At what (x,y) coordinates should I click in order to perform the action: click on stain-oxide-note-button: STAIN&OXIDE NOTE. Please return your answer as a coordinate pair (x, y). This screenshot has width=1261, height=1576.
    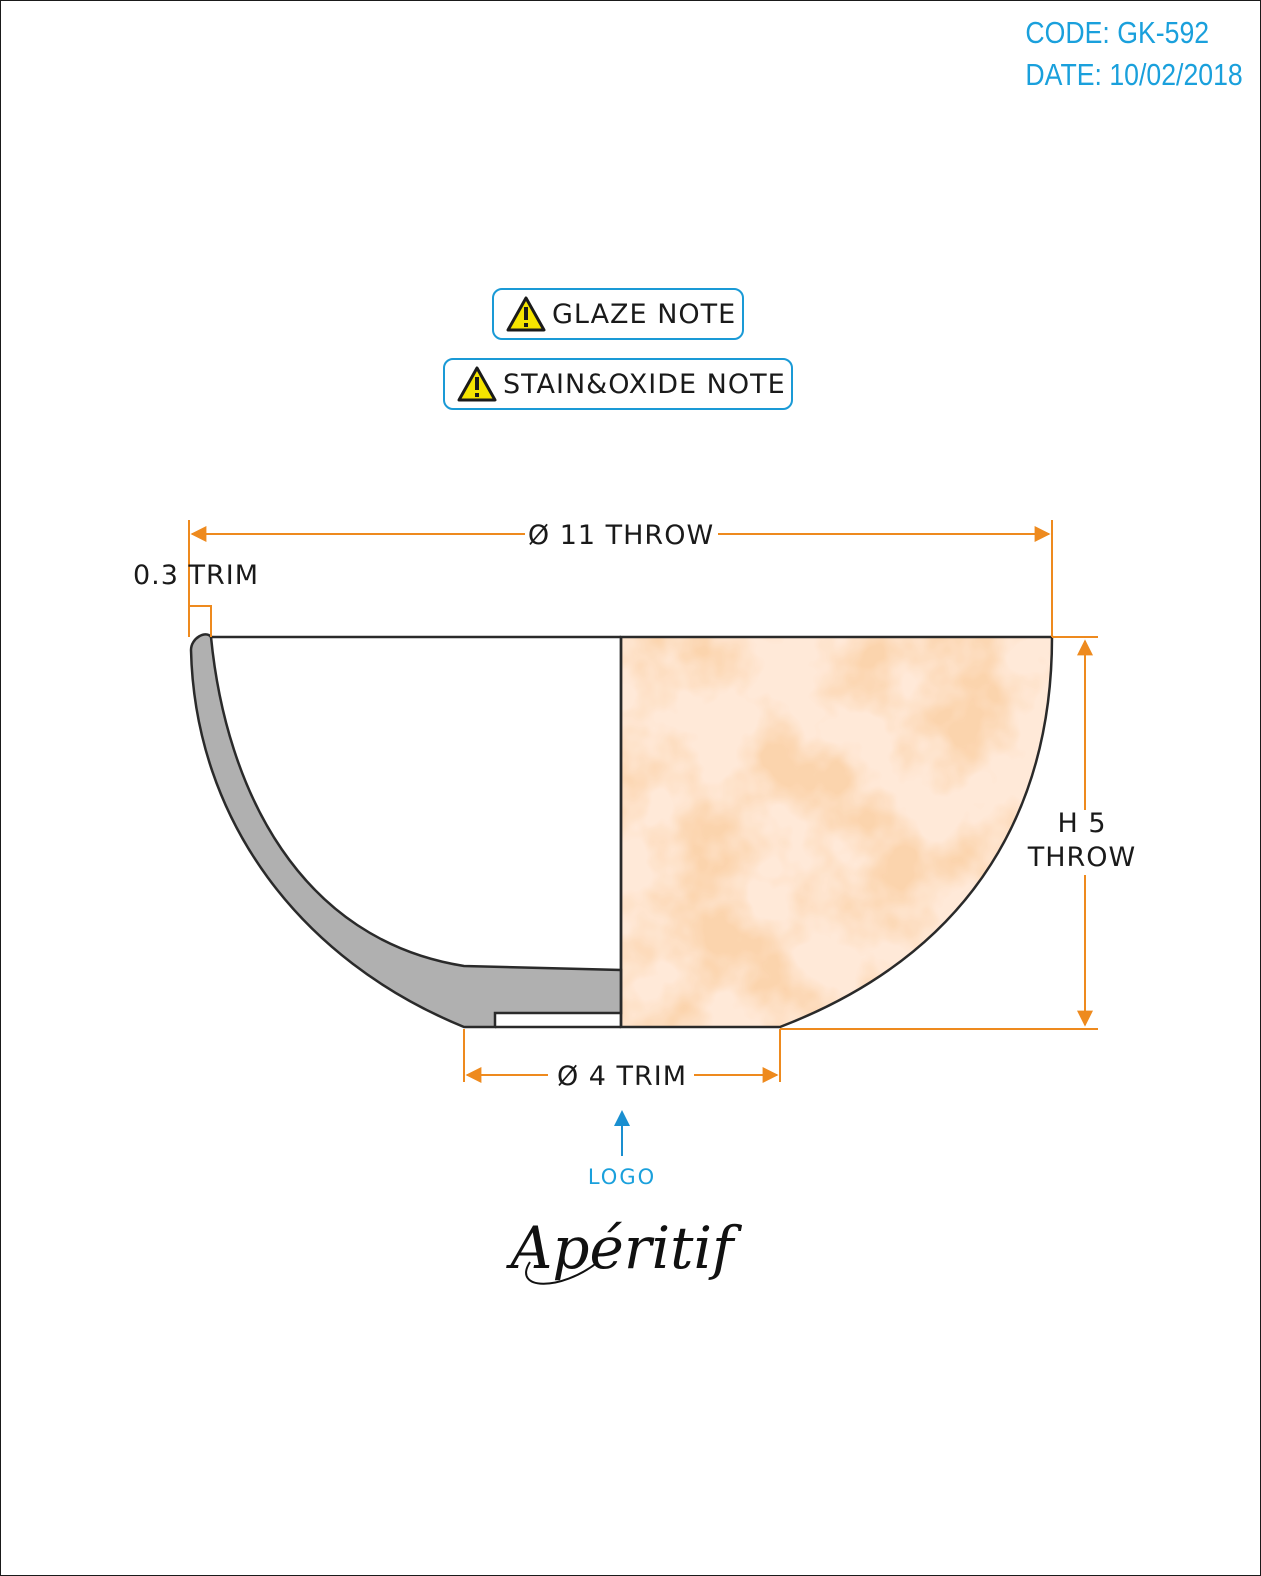
    Looking at the image, I should click on (618, 384).